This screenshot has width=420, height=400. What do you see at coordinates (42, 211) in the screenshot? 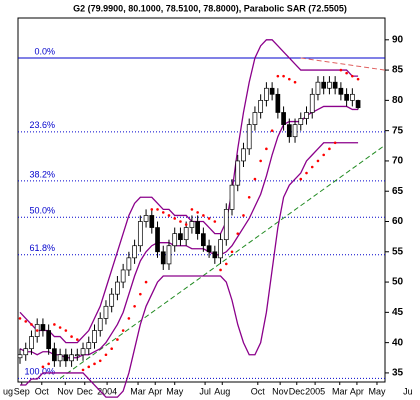
I see `fib-label: 50.0%` at bounding box center [42, 211].